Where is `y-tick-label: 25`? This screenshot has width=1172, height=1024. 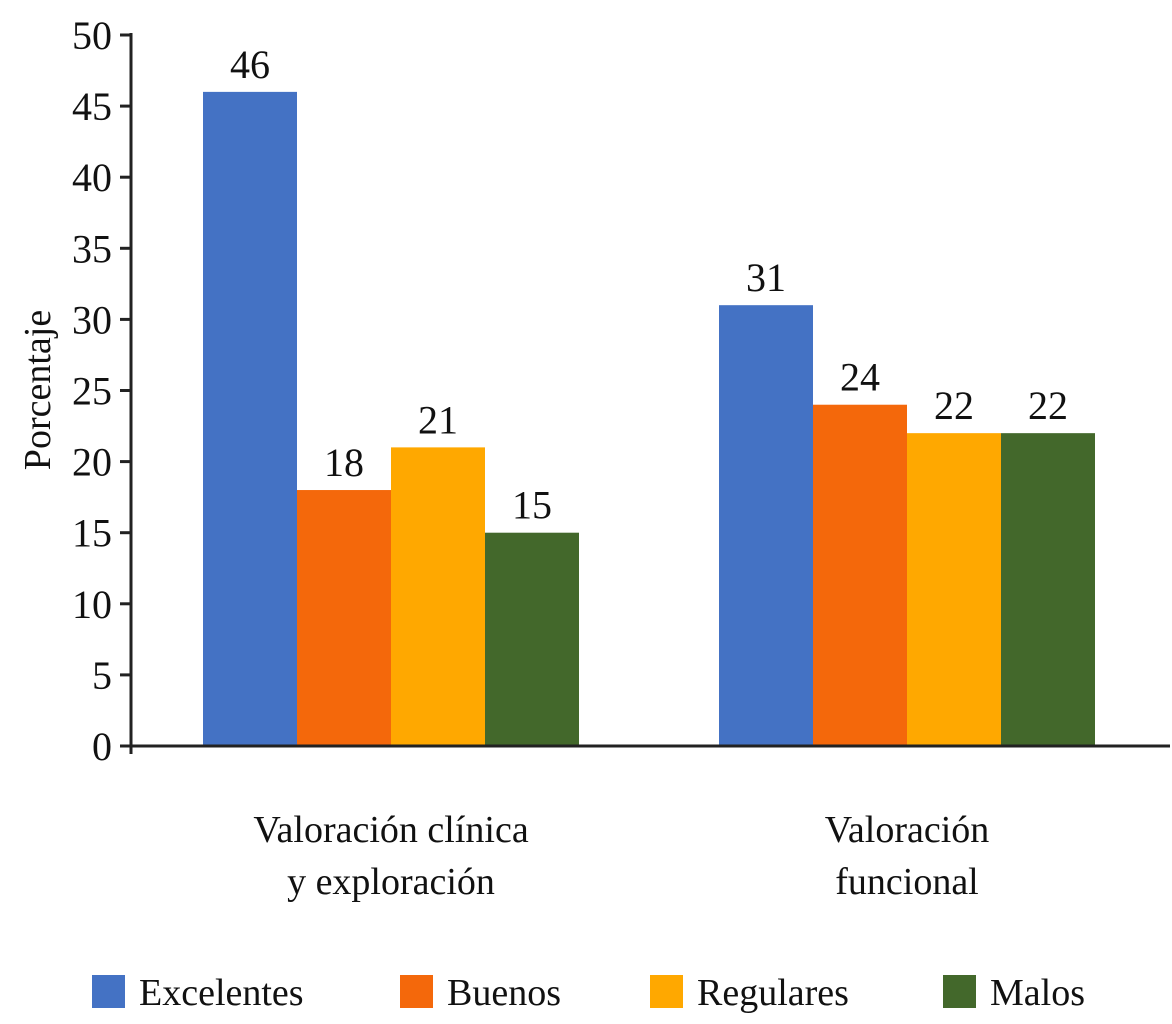
y-tick-label: 25 is located at coordinates (92, 391).